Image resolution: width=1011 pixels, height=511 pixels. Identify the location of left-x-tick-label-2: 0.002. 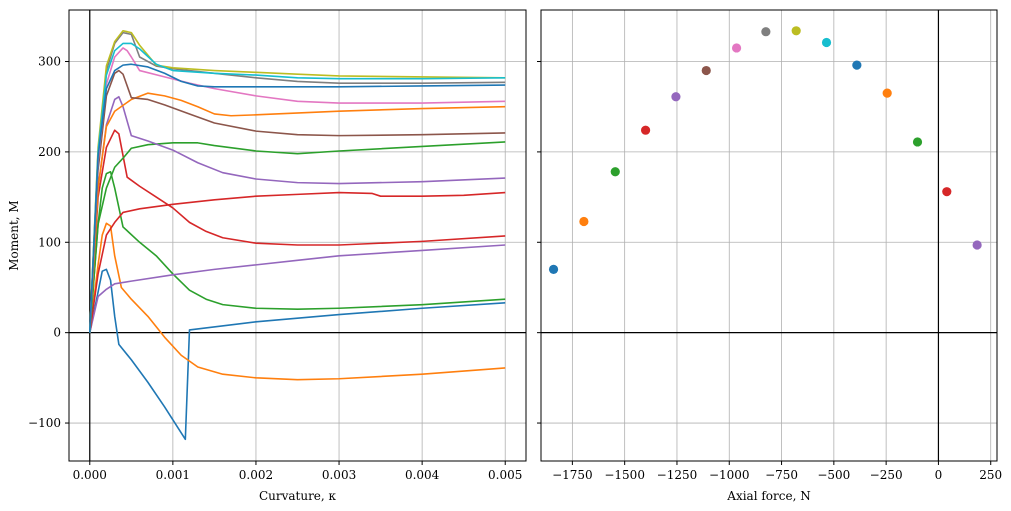
(256, 475).